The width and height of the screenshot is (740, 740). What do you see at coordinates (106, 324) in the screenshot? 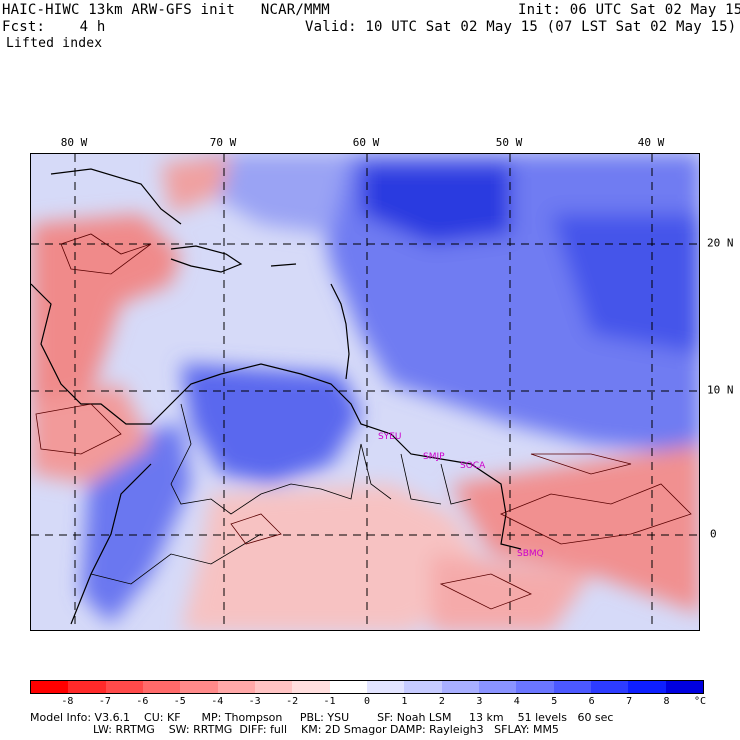
I see `unstable-area-central-america` at bounding box center [106, 324].